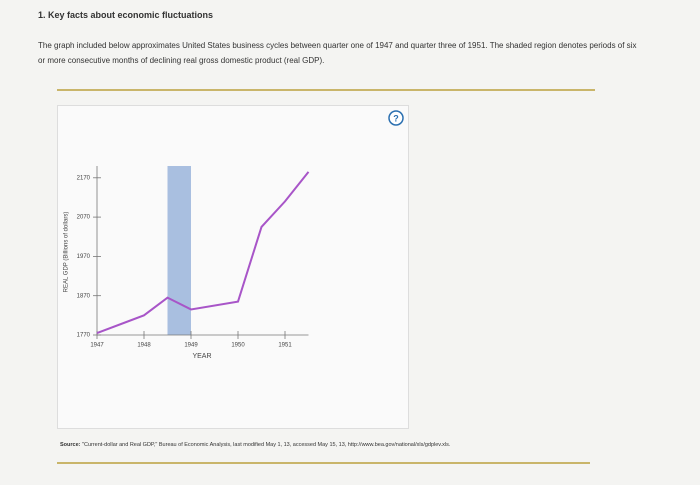 This screenshot has width=700, height=485. I want to click on help-icon: ?, so click(396, 118).